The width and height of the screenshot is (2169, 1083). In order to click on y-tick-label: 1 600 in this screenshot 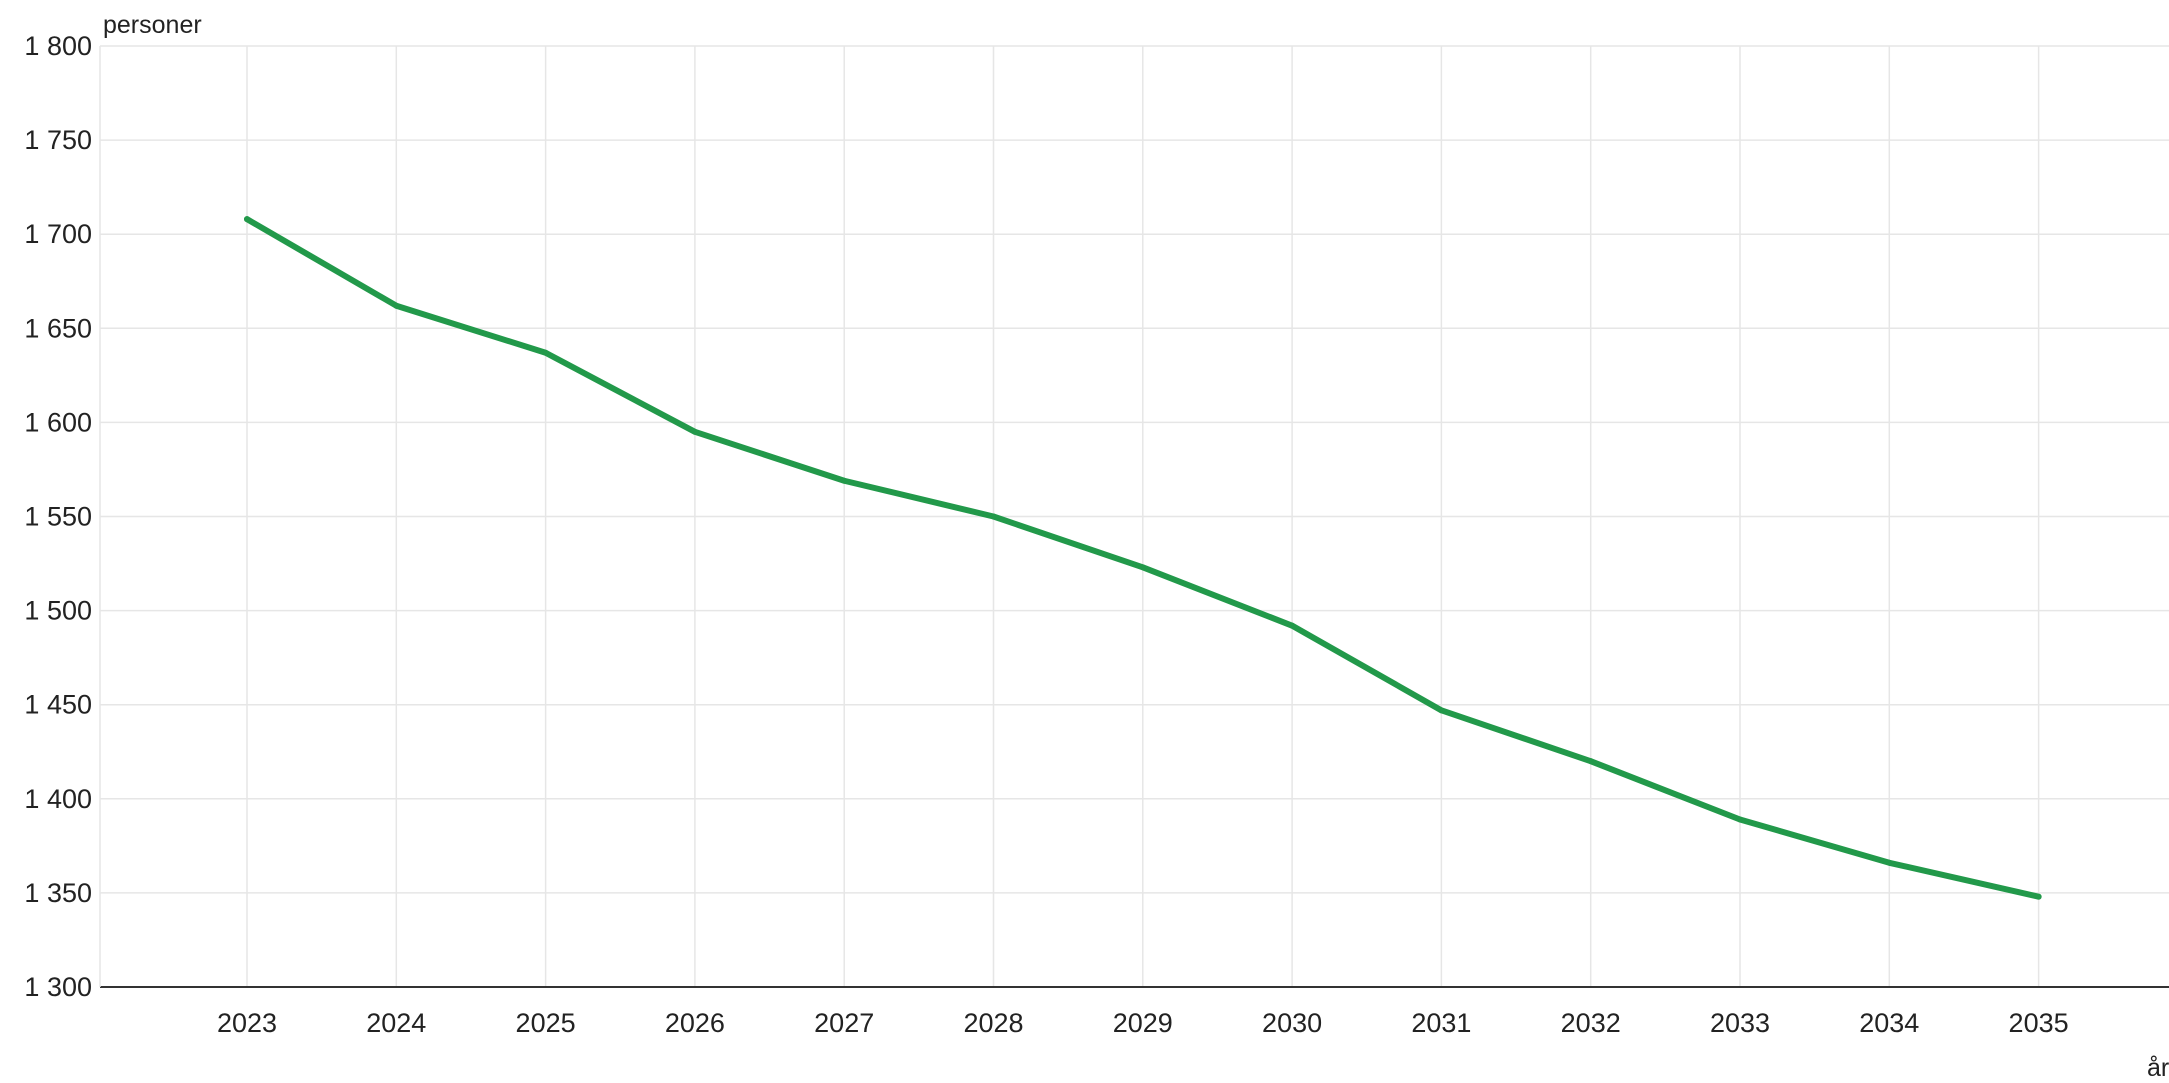, I will do `click(58, 422)`.